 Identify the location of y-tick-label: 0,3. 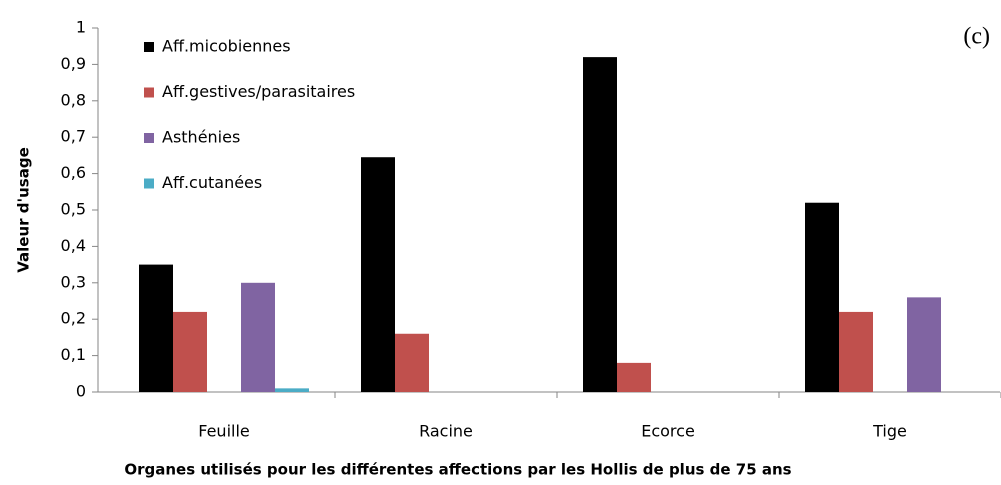
(73, 281).